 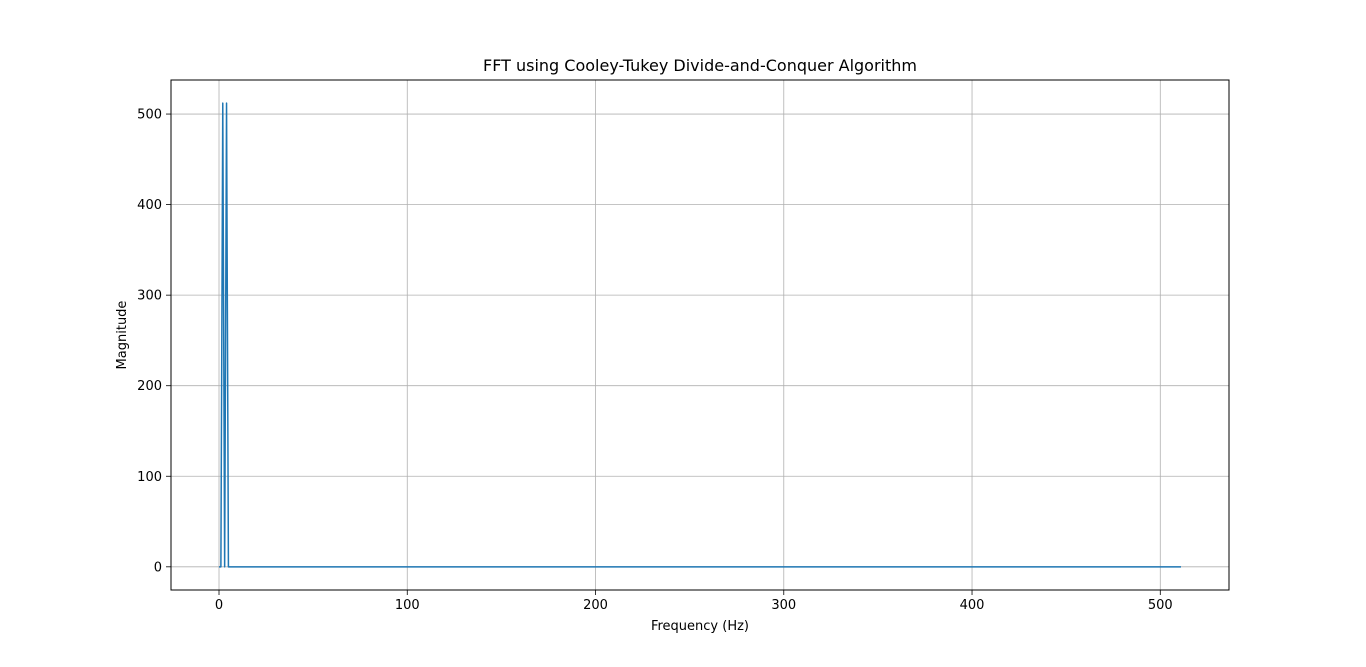 I want to click on x-tick-label: 300, so click(x=783, y=605).